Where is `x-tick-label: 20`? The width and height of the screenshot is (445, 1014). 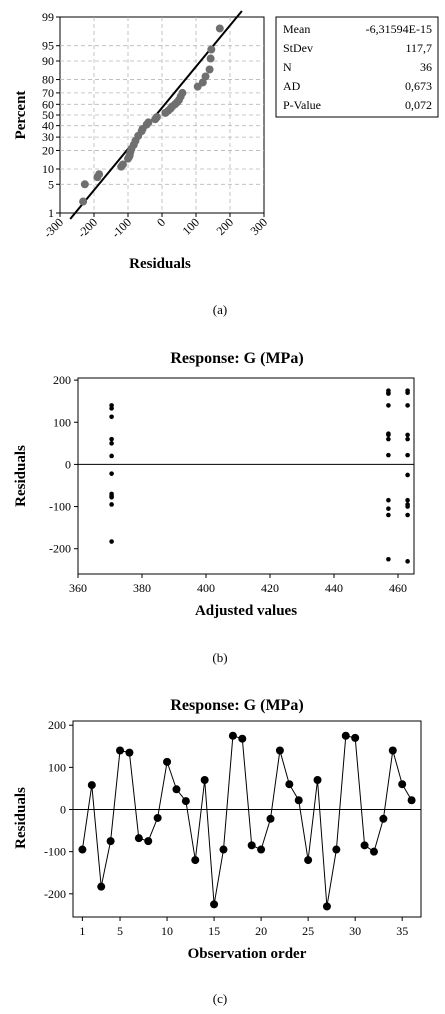 x-tick-label: 20 is located at coordinates (261, 931).